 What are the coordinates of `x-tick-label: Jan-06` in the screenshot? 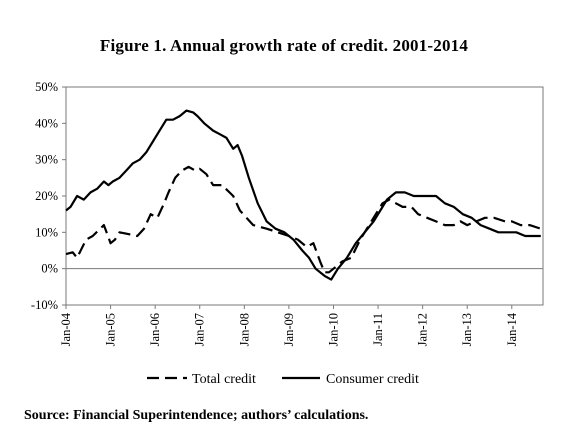 It's located at (155, 329).